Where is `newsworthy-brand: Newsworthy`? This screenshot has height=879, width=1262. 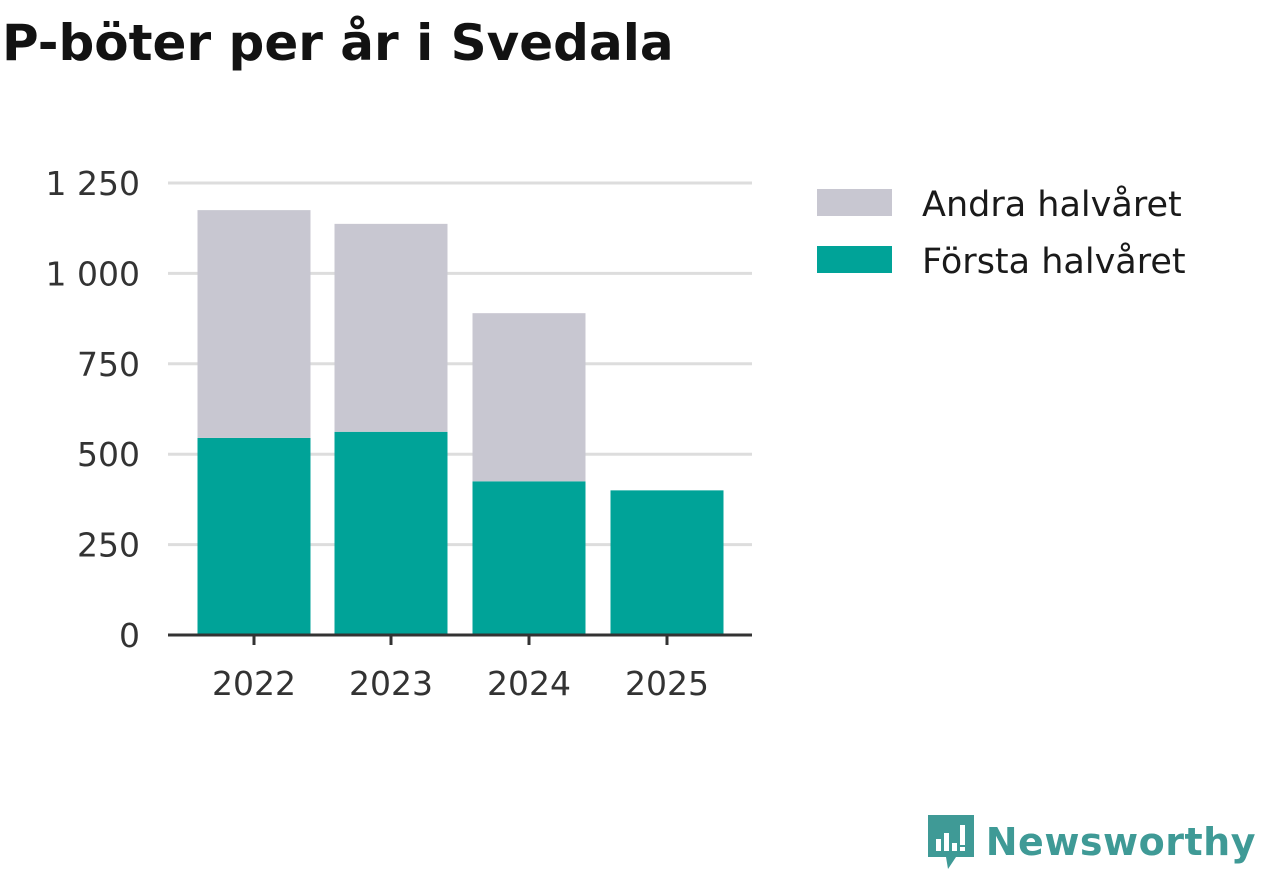
newsworthy-brand: Newsworthy is located at coordinates (1091, 842).